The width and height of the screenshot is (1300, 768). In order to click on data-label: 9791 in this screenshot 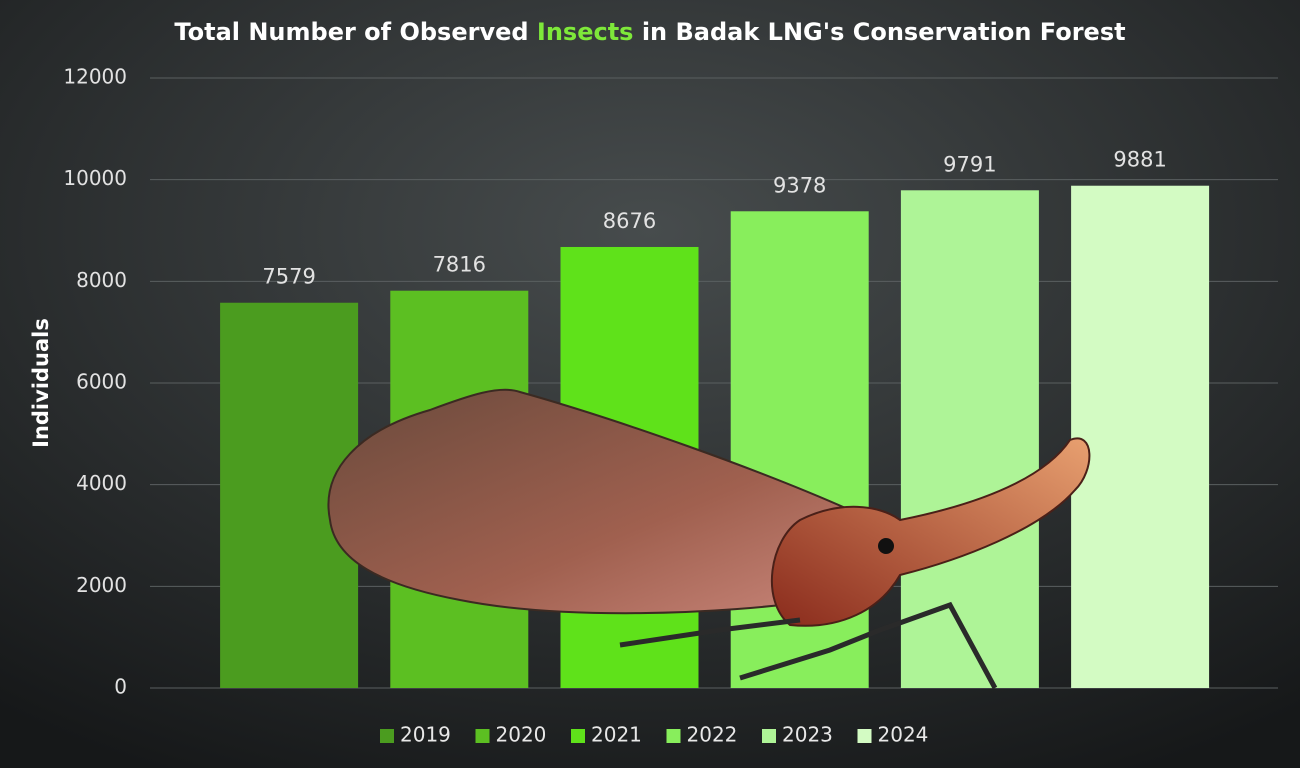, I will do `click(969, 164)`.